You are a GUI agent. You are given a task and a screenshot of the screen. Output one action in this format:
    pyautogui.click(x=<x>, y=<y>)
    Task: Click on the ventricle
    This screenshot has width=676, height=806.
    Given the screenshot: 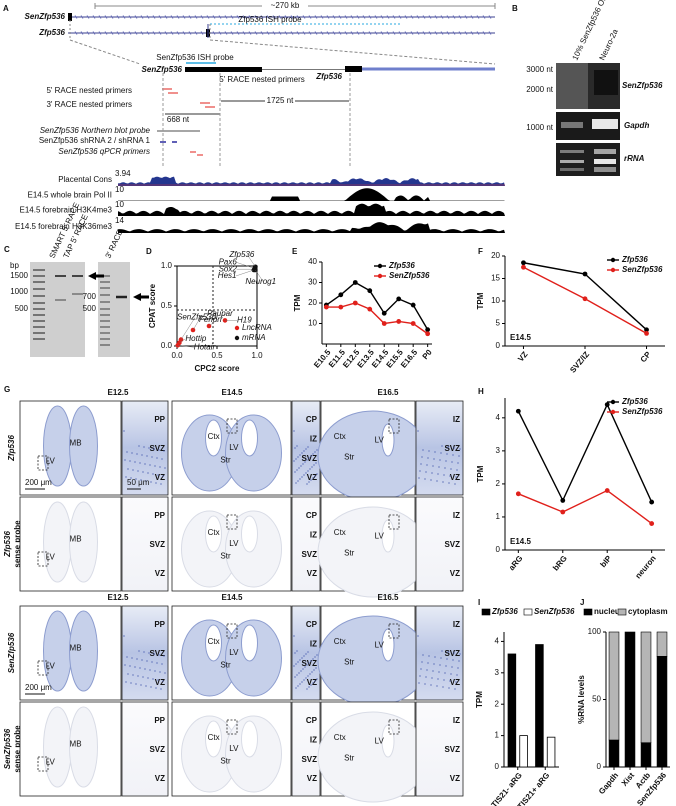 What is the action you would take?
    pyautogui.click(x=249, y=739)
    